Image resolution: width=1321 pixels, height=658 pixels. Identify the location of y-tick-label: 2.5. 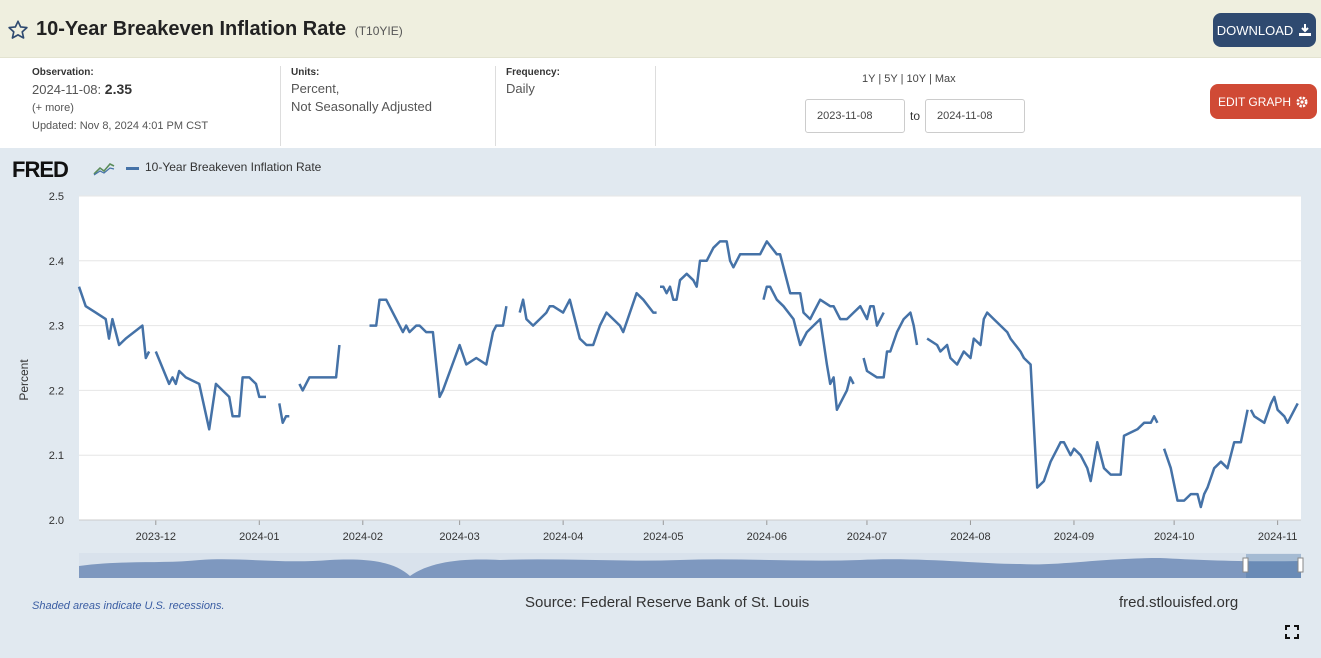
(56, 197).